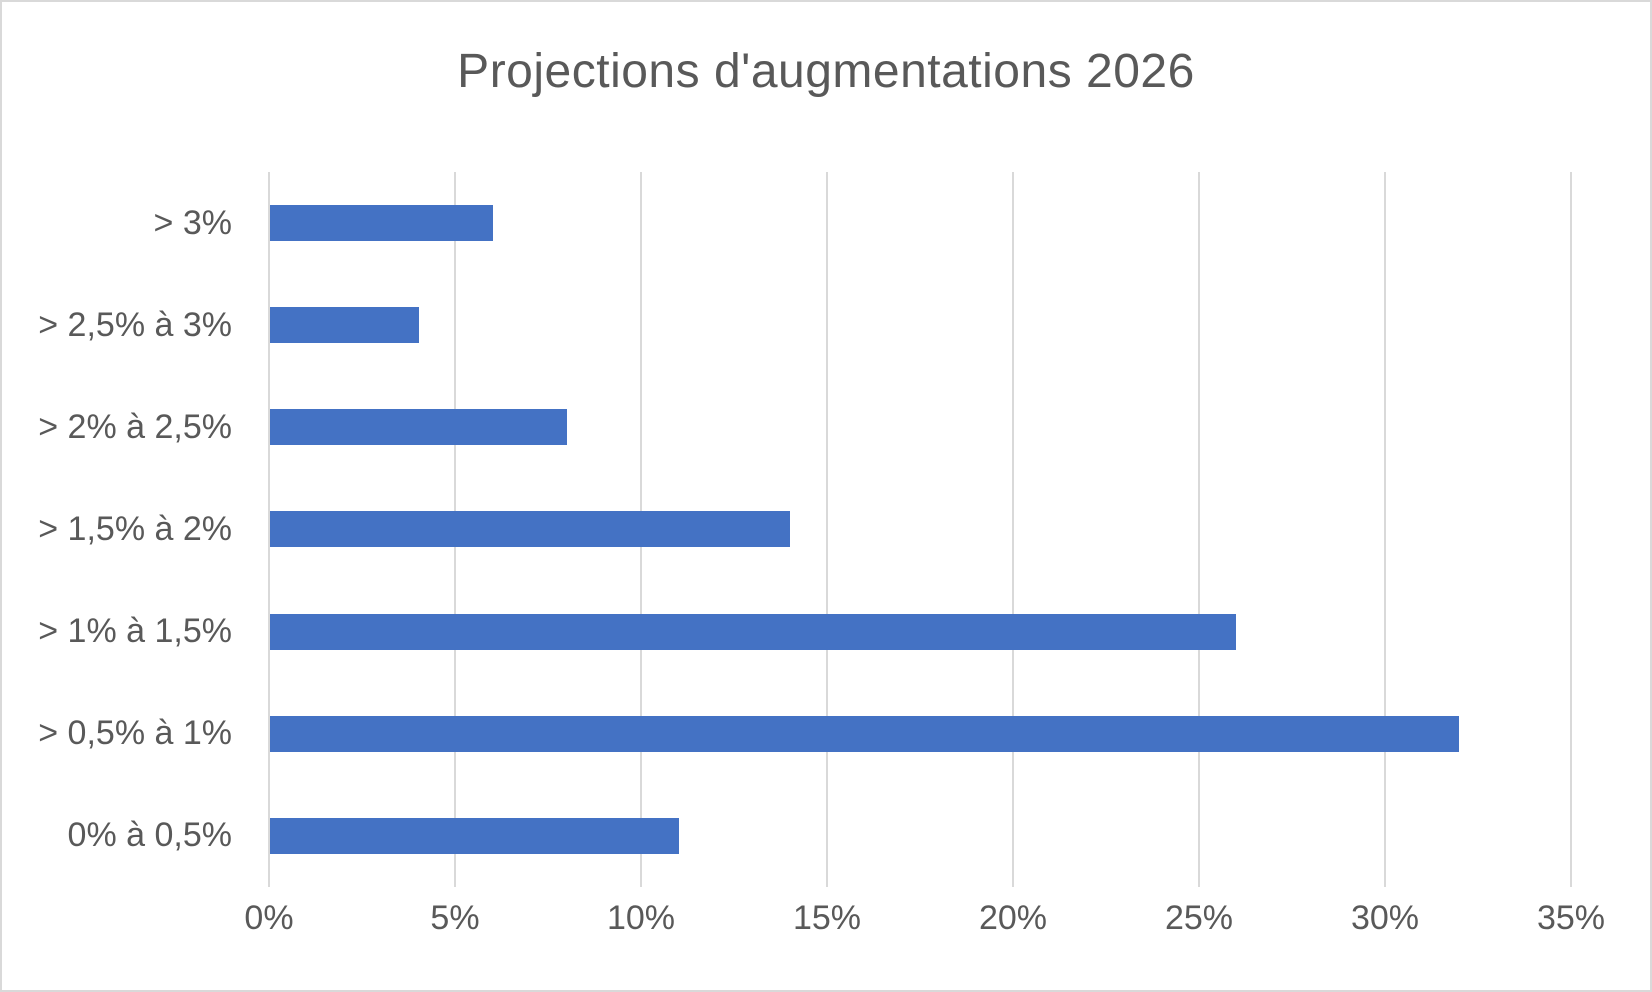 The height and width of the screenshot is (992, 1652). I want to click on category-label: 0% à 0,5%, so click(149, 835).